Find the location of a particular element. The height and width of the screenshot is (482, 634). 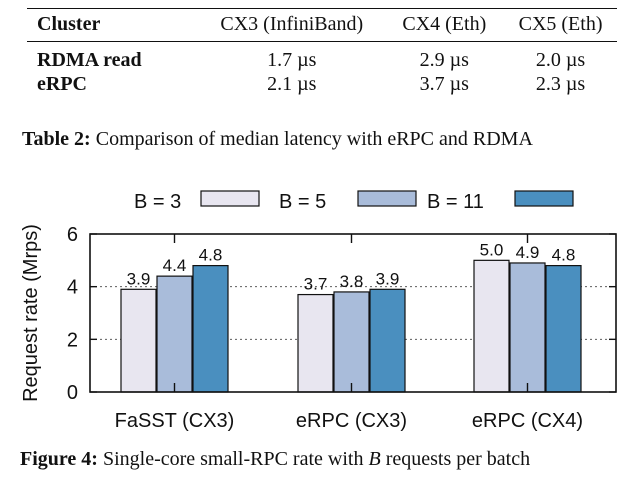

y-tick-label: 6 is located at coordinates (72, 235).